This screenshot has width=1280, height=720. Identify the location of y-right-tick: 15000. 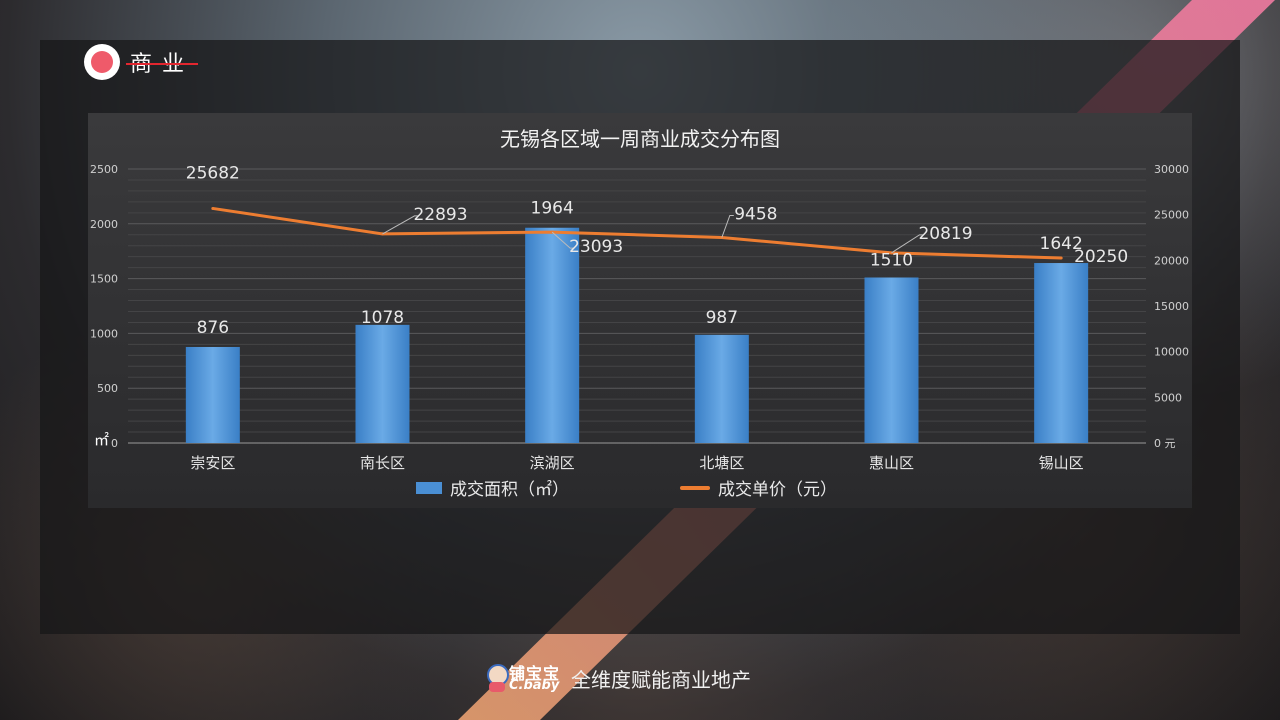
(1171, 306).